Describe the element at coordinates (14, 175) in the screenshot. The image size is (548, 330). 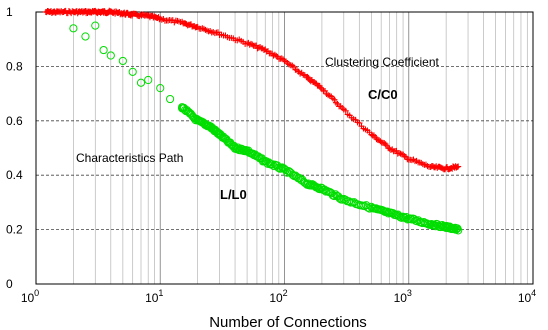
I see `y-tick-label: 0.4` at that location.